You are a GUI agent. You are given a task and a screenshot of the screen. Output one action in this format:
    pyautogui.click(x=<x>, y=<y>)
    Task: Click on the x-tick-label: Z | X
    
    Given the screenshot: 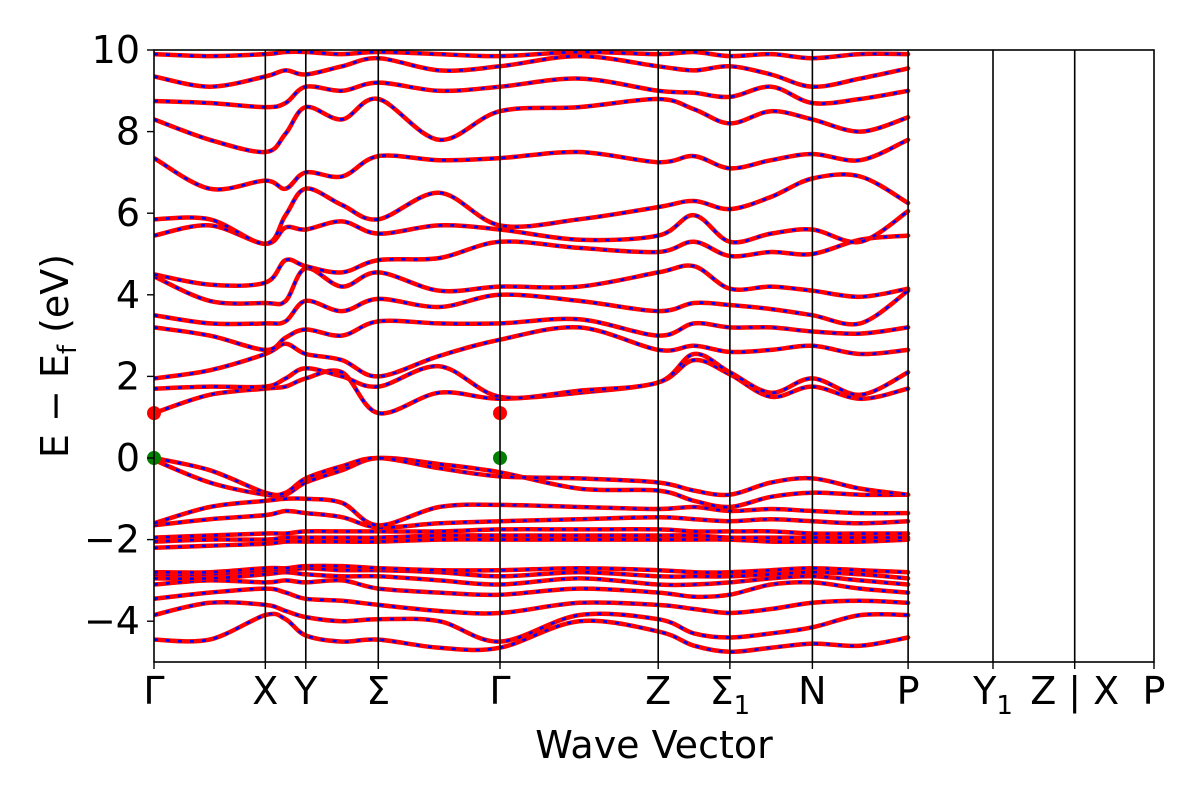 What is the action you would take?
    pyautogui.click(x=1074, y=691)
    